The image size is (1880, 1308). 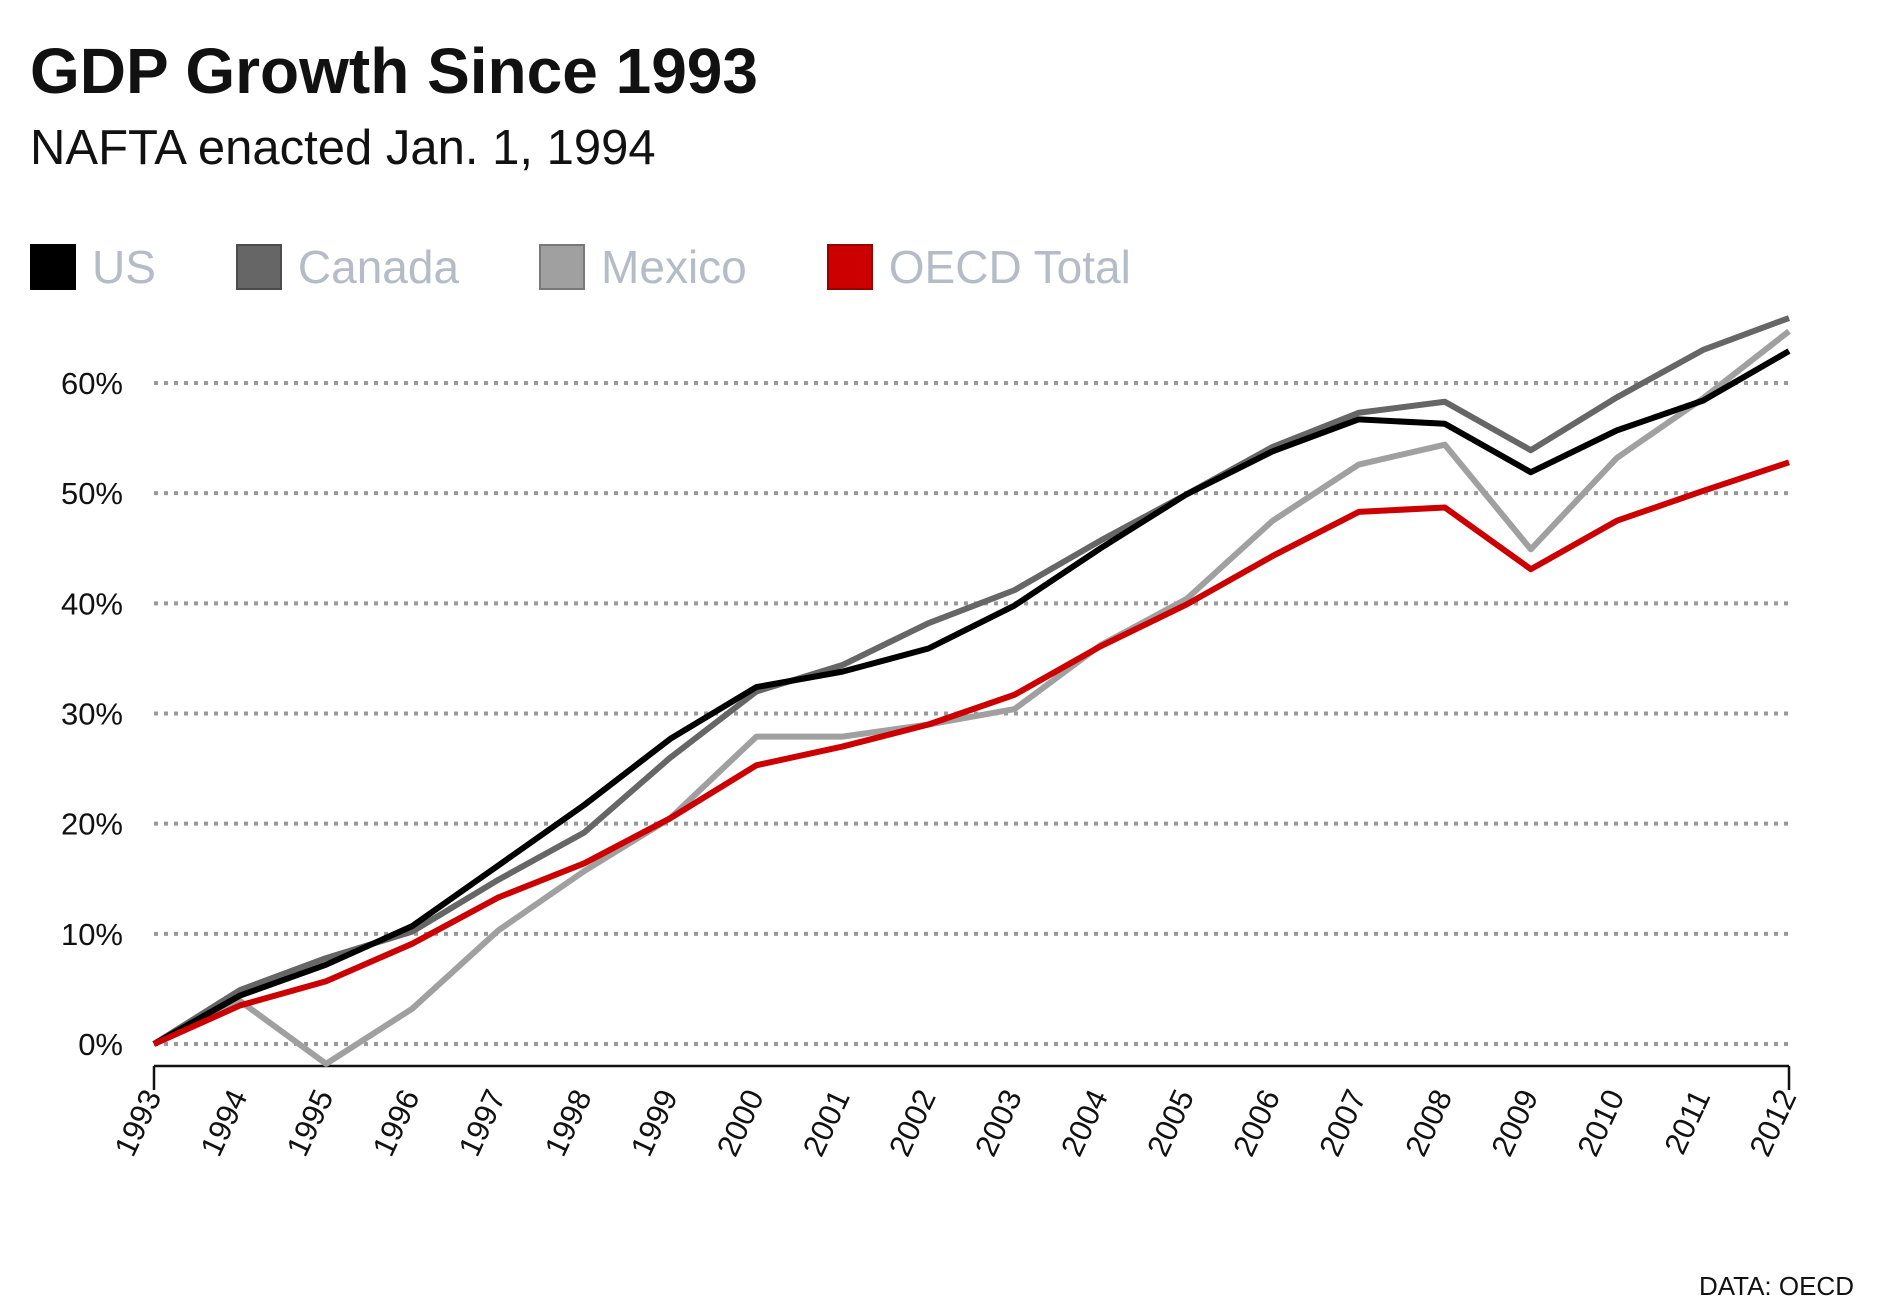 What do you see at coordinates (826, 1122) in the screenshot?
I see `x-tick-label: 2001` at bounding box center [826, 1122].